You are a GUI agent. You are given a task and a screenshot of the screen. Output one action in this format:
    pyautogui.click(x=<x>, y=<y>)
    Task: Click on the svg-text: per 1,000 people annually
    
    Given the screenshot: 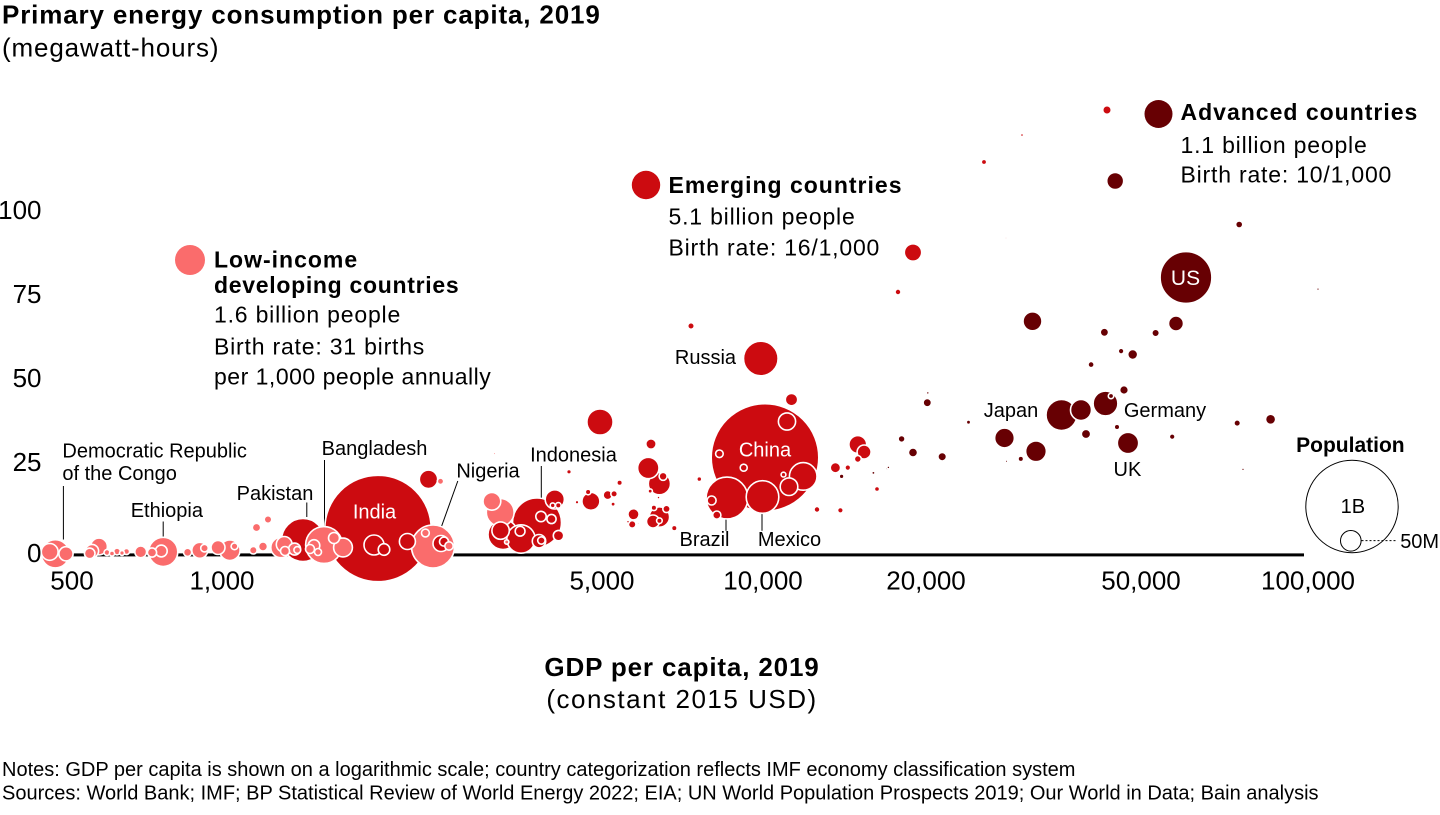 What is the action you would take?
    pyautogui.click(x=352, y=377)
    